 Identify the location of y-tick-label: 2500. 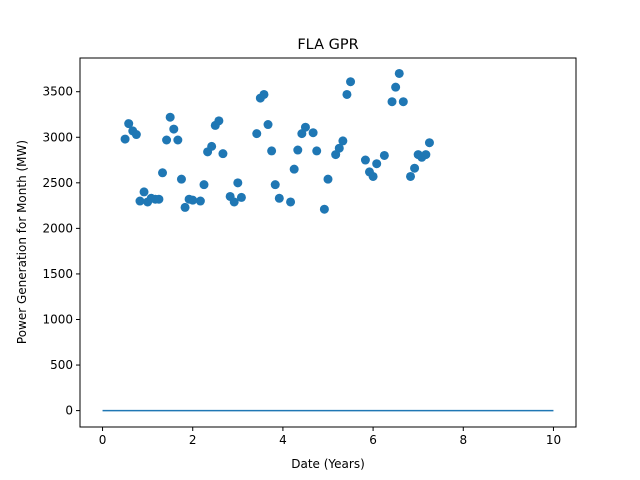
(57, 183).